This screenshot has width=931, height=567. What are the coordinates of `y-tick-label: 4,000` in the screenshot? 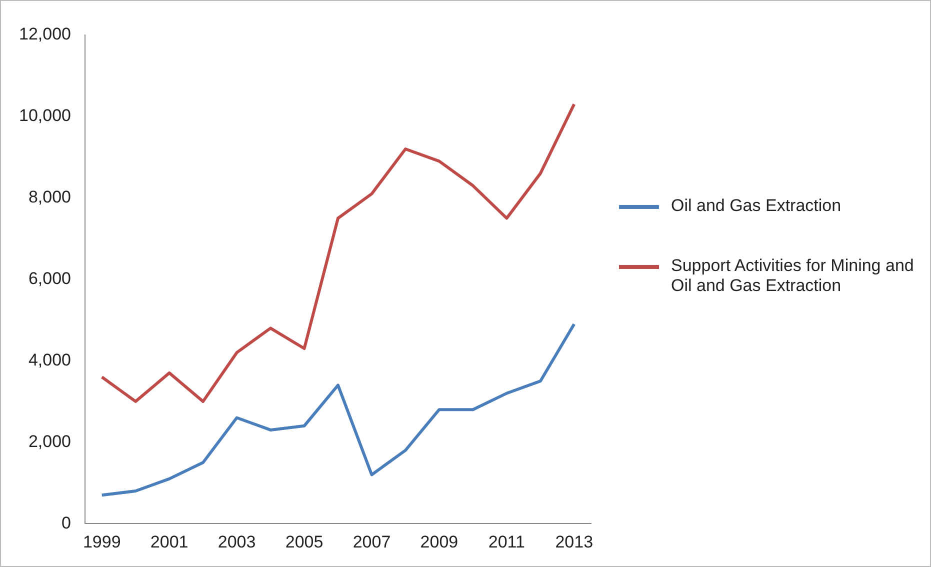 It's located at (49, 360).